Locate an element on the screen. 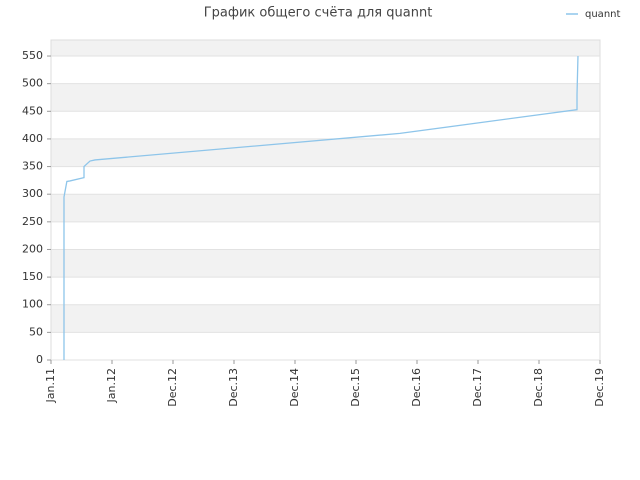 Image resolution: width=640 pixels, height=480 pixels. y-tick-label: 250 is located at coordinates (32, 221).